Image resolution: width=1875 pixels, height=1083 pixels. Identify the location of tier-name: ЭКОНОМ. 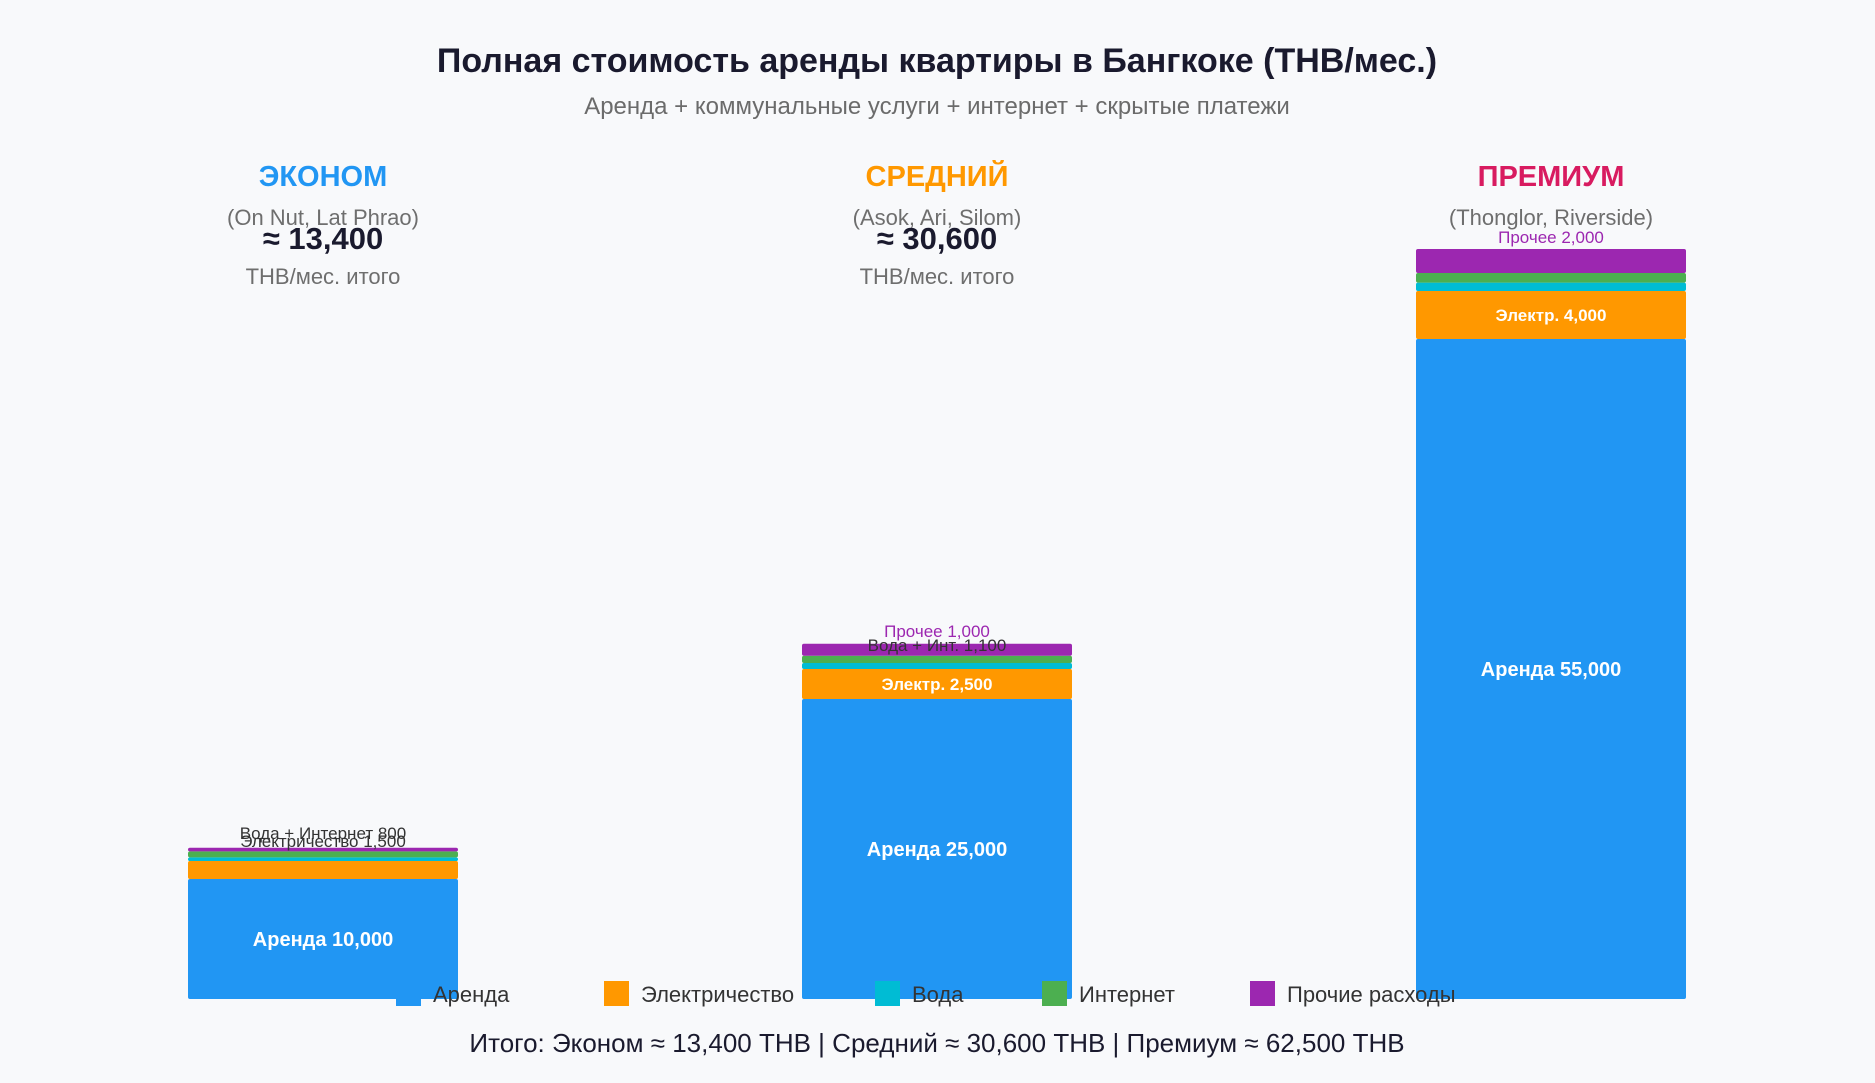
(323, 177).